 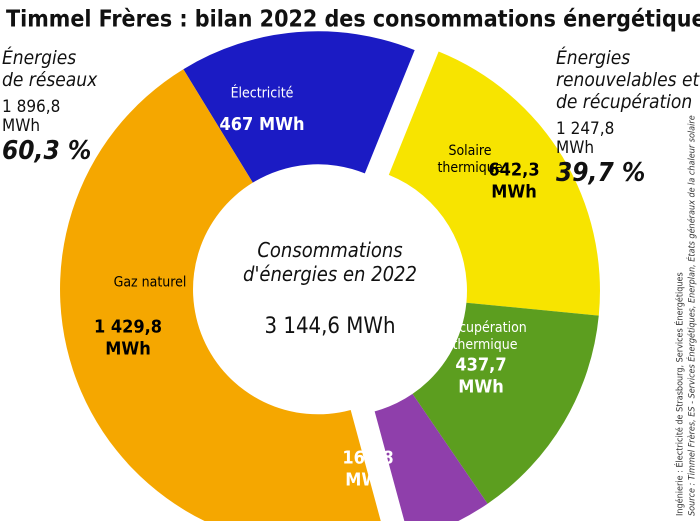 I want to click on center-total: 3 144,6 MWh, so click(x=330, y=326).